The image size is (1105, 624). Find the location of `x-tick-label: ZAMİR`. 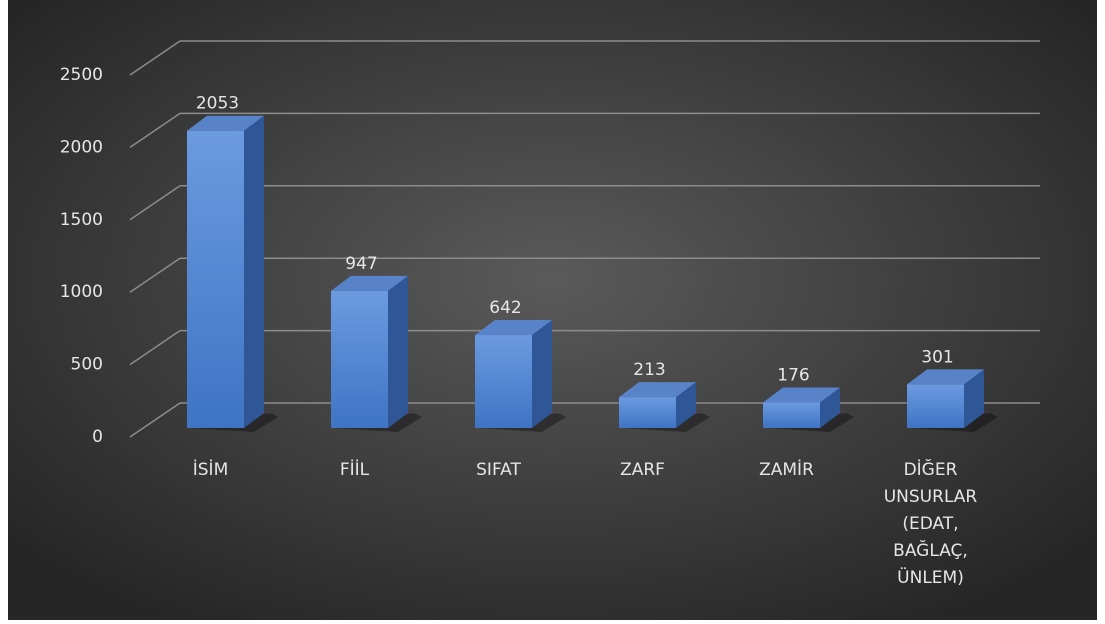

x-tick-label: ZAMİR is located at coordinates (786, 470).